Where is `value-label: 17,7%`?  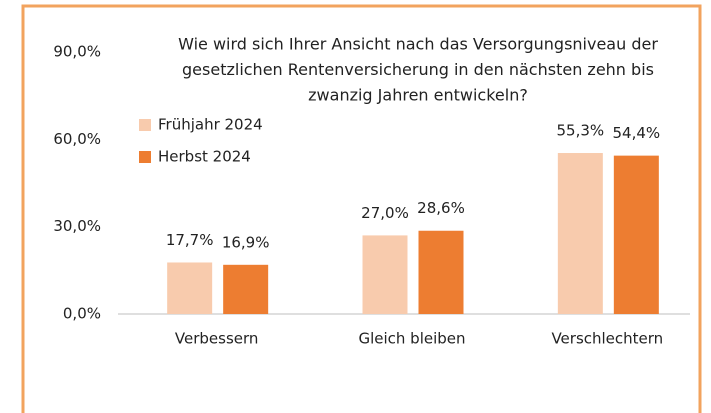
value-label: 17,7% is located at coordinates (190, 240).